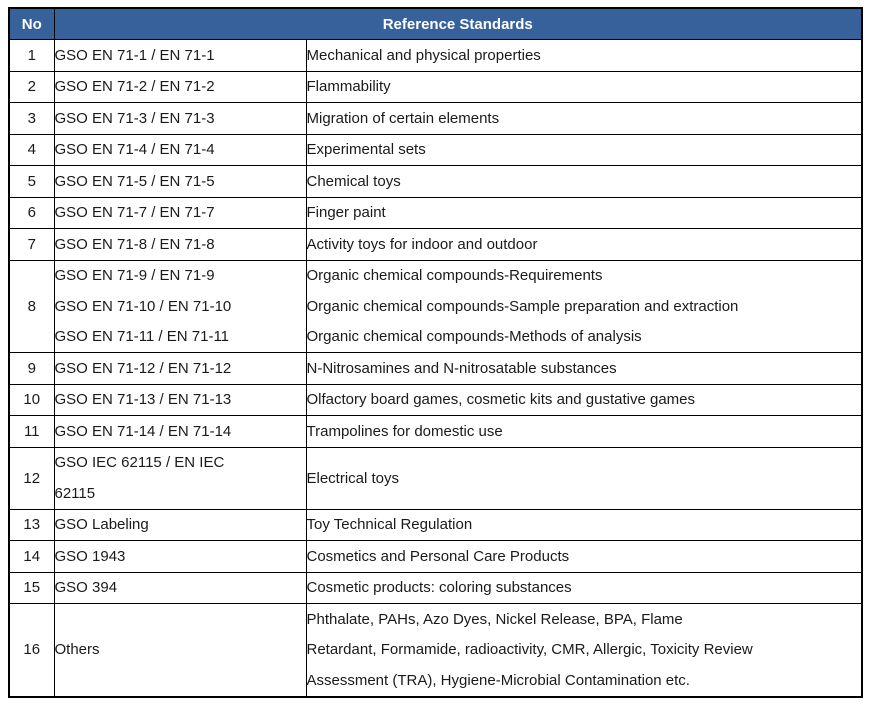  I want to click on description-cell-inner: Cosmetic products: coloring substances, so click(584, 588).